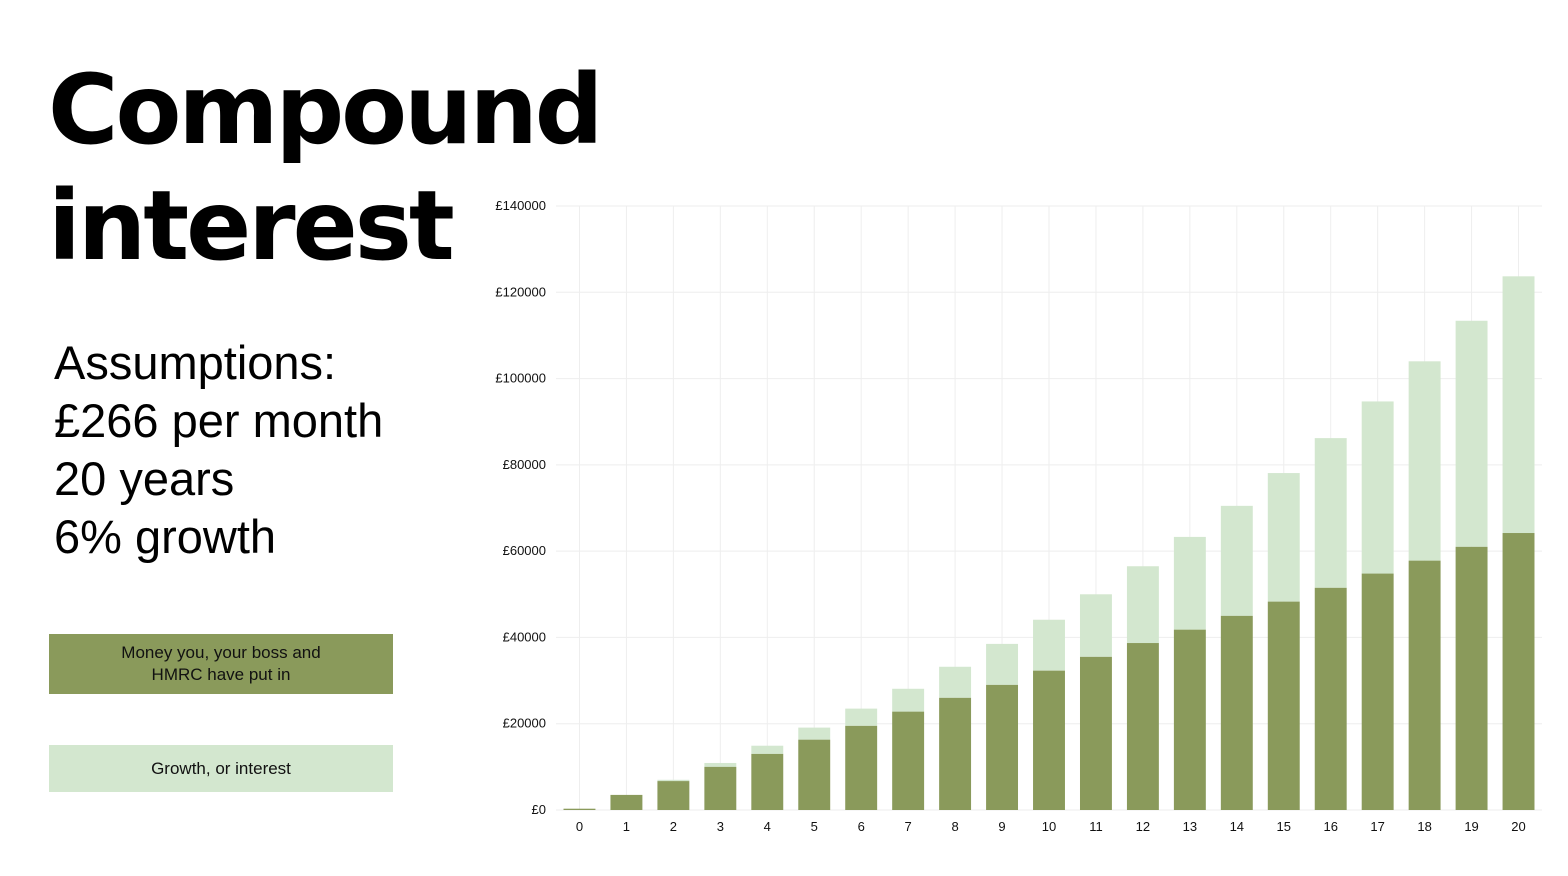 This screenshot has height=876, width=1568. I want to click on x-tick-label: 20, so click(1518, 826).